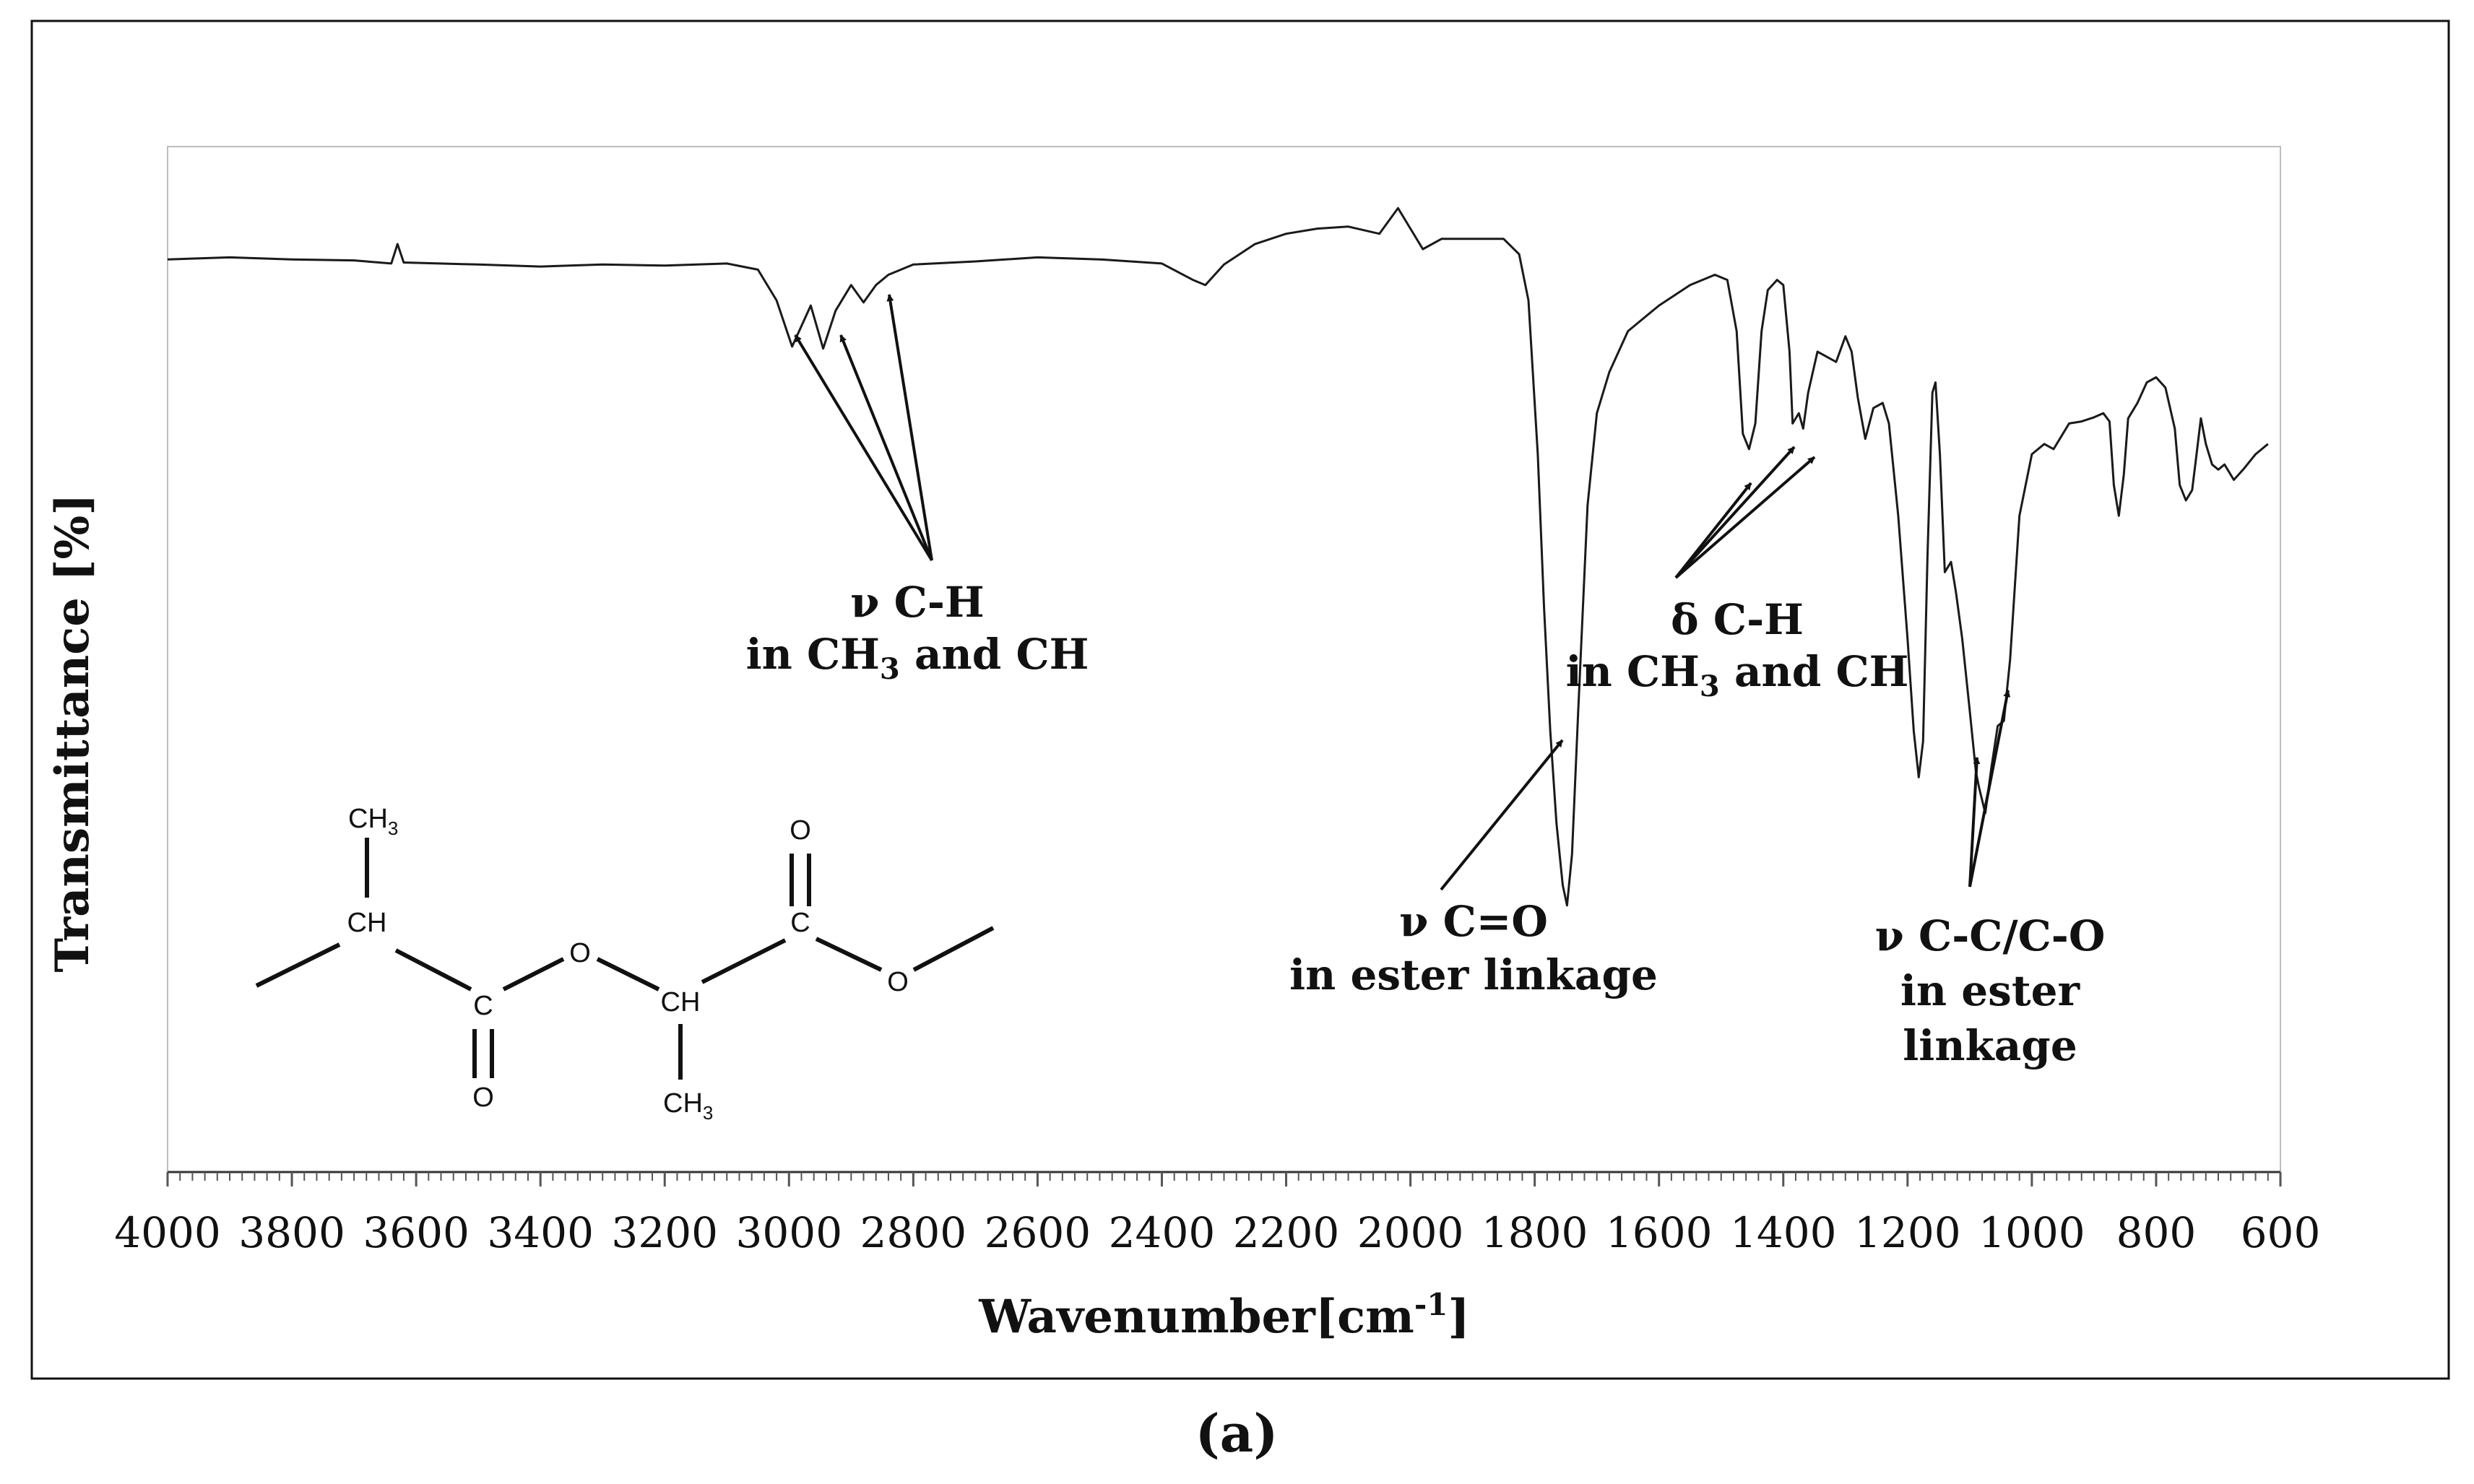 This screenshot has height=1484, width=2474. Describe the element at coordinates (994, 654) in the screenshot. I see `annotation-nu-ch-line2-post: and CH` at that location.